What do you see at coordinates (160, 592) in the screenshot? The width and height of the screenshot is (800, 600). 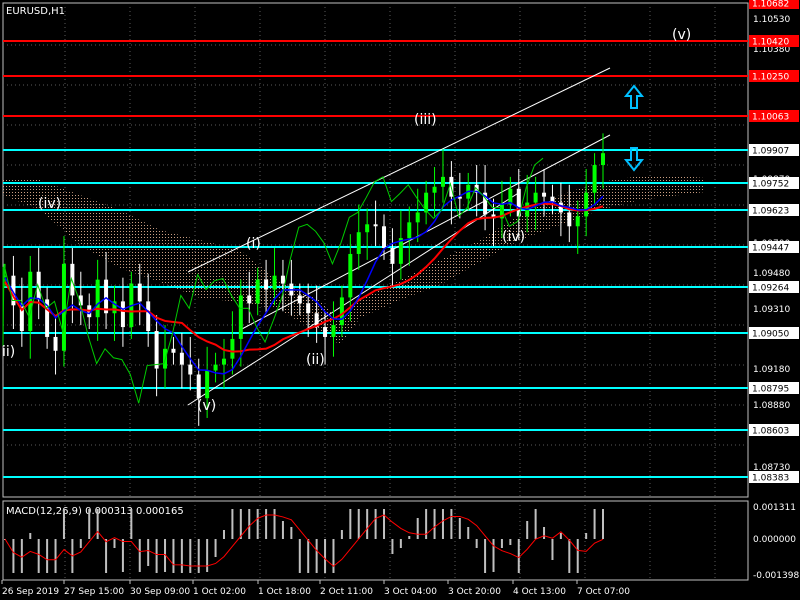 I see `time-axis-label: 30 Sep 09:00` at bounding box center [160, 592].